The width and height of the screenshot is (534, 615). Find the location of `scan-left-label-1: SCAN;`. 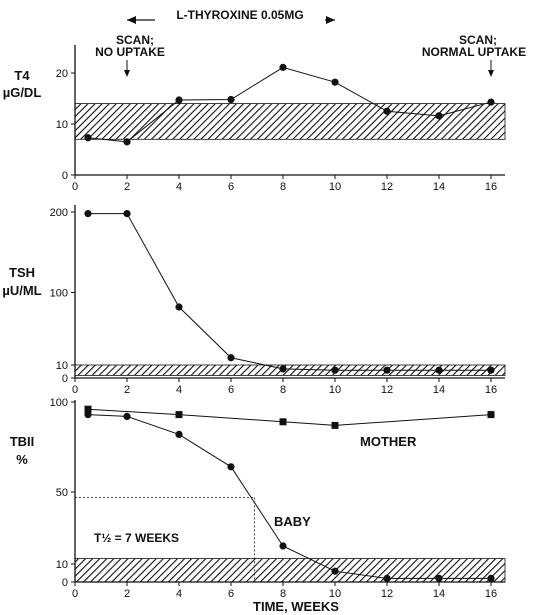

scan-left-label-1: SCAN; is located at coordinates (135, 40).